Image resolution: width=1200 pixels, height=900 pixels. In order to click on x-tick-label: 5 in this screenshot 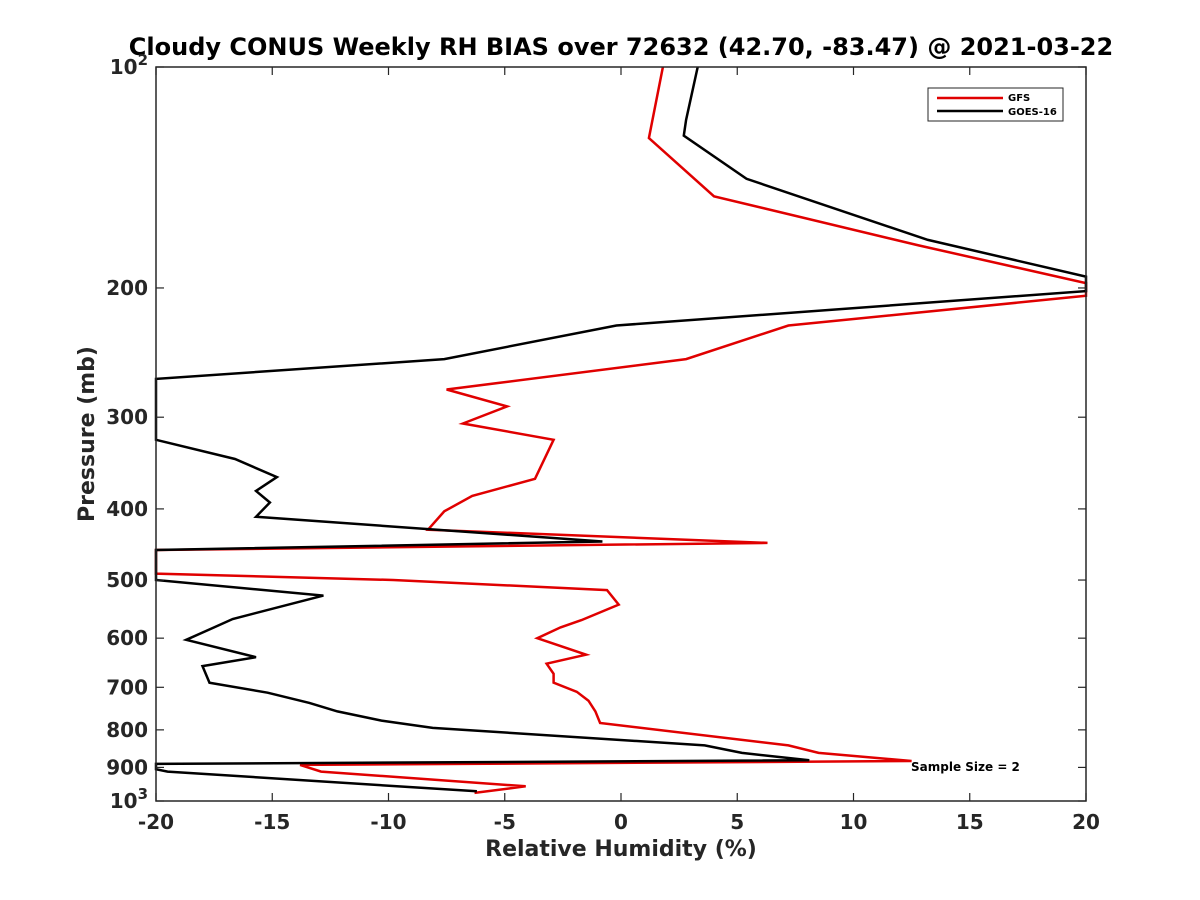, I will do `click(737, 822)`.